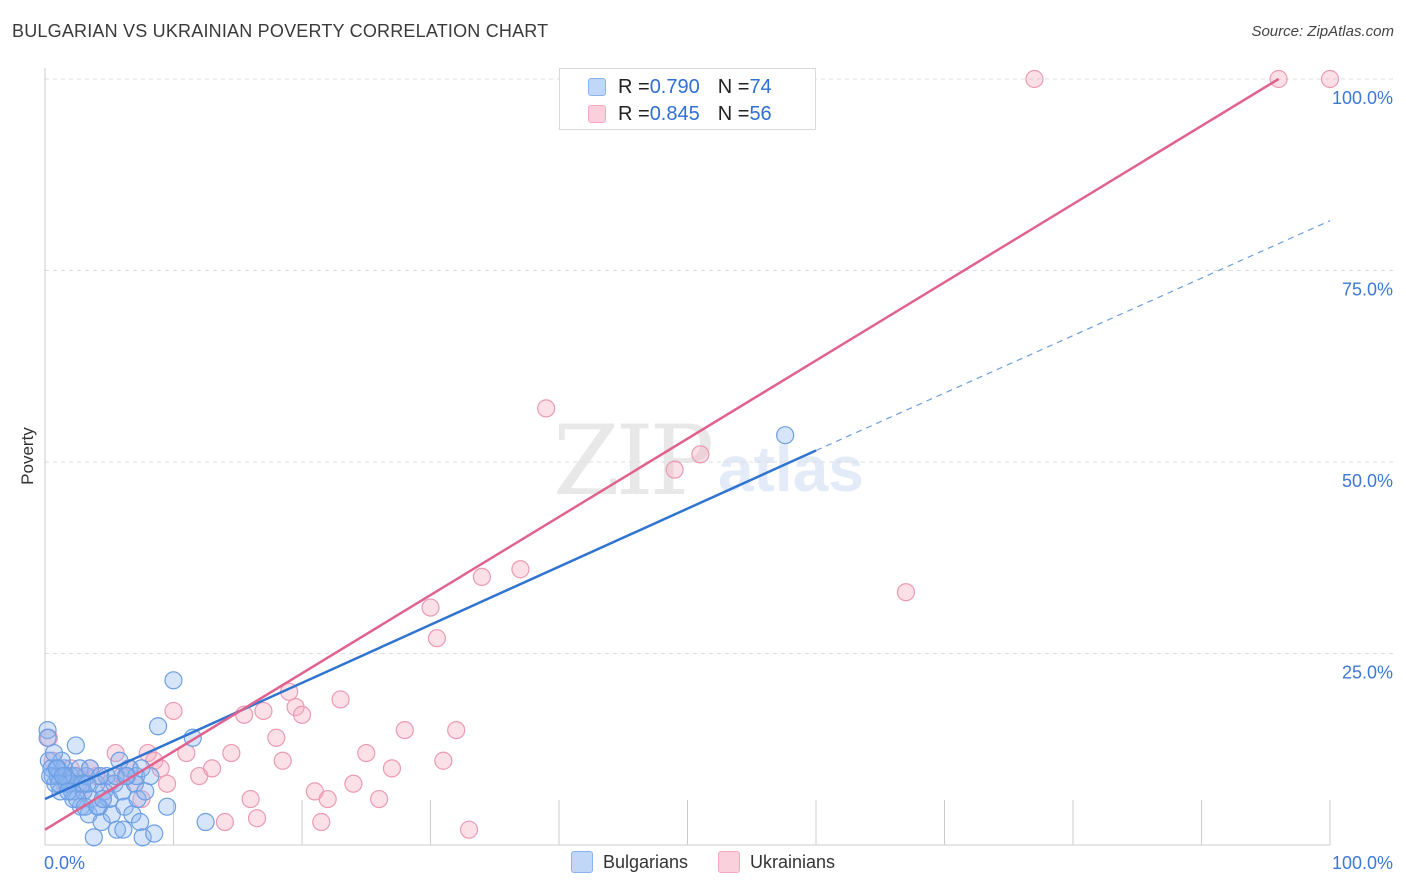  Describe the element at coordinates (674, 86) in the screenshot. I see `legend-r-value: 0.790` at that location.